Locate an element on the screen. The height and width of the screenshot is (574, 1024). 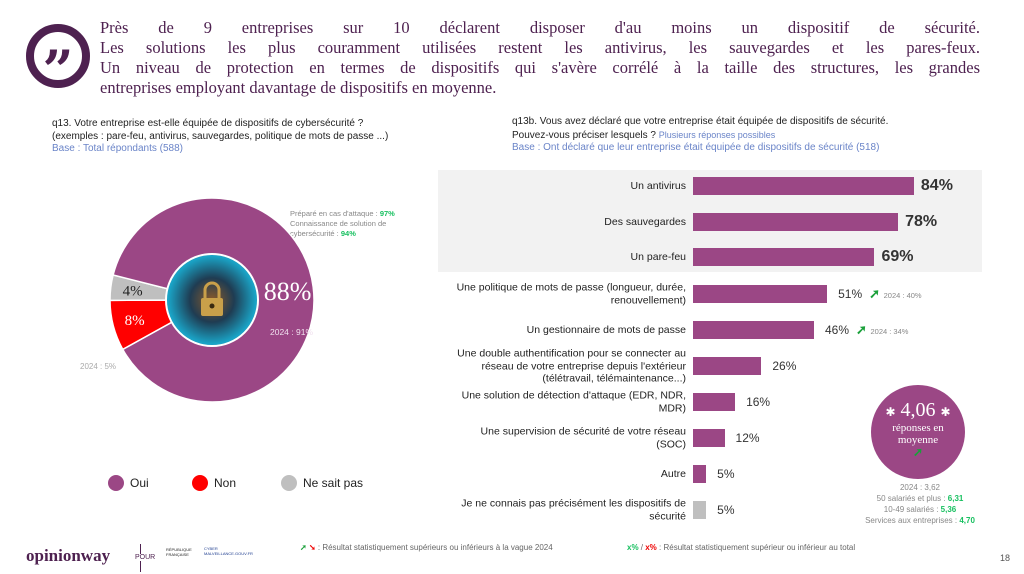
donut-chart: 8% 4% 88% is located at coordinates (212, 300).